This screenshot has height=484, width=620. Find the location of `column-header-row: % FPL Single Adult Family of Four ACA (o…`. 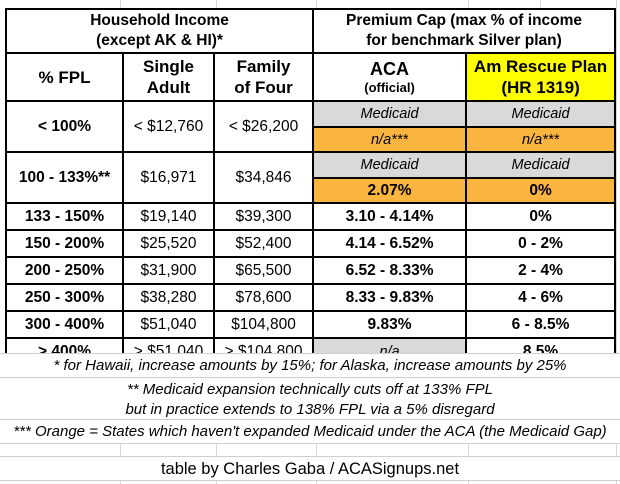

column-header-row: % FPL Single Adult Family of Four ACA (o… is located at coordinates (311, 77).